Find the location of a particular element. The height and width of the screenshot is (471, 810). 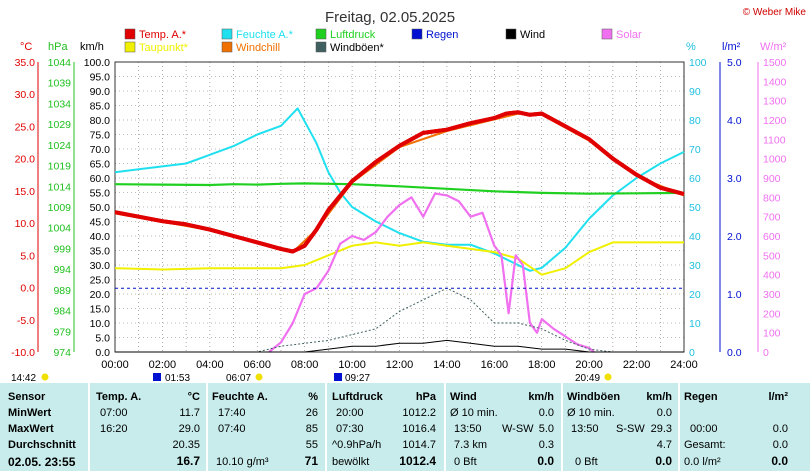

temp-min-time: 07:00 is located at coordinates (114, 413).